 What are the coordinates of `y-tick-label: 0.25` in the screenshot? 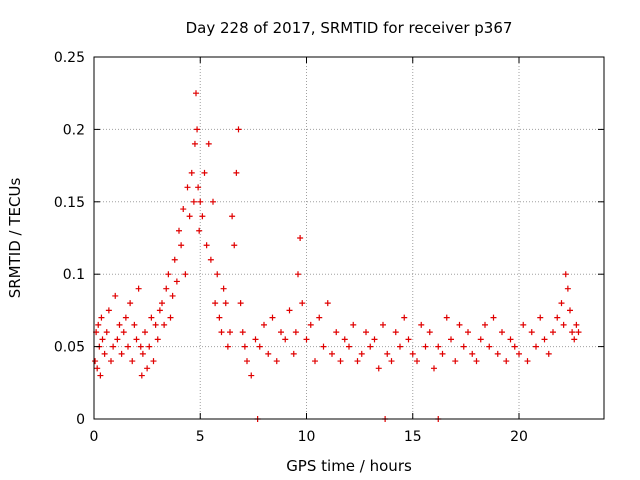 It's located at (69, 58).